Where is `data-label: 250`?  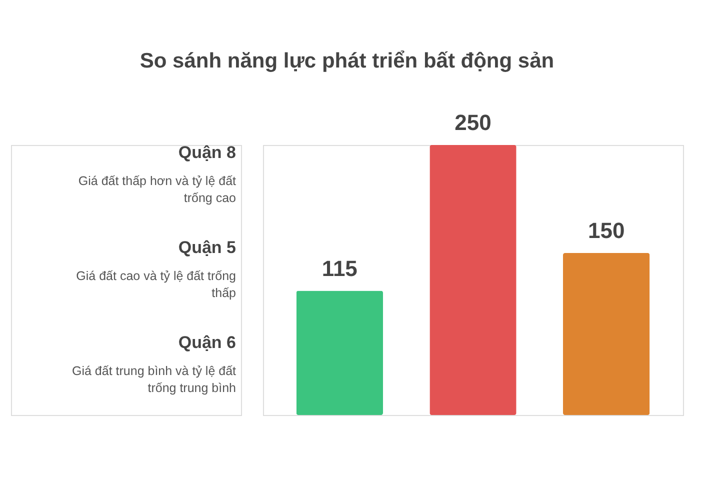 data-label: 250 is located at coordinates (473, 122).